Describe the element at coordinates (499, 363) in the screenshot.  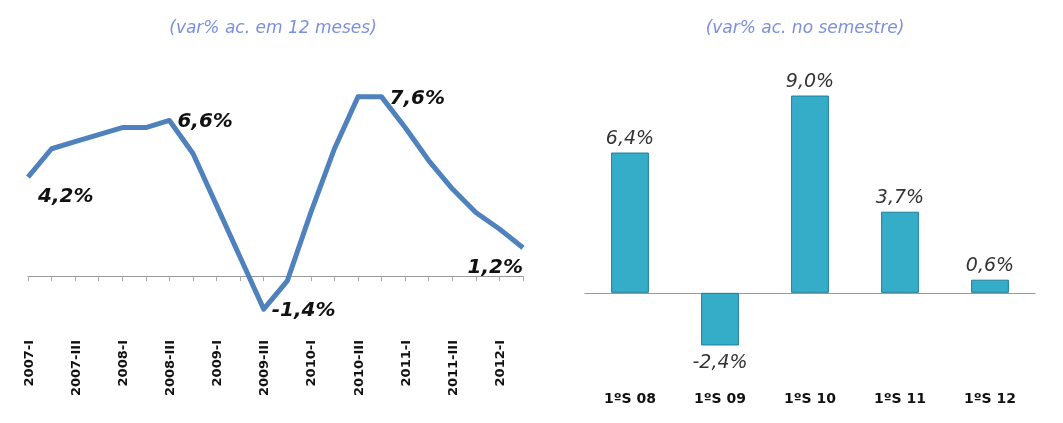
I see `x-tick-label: 2012-I` at that location.